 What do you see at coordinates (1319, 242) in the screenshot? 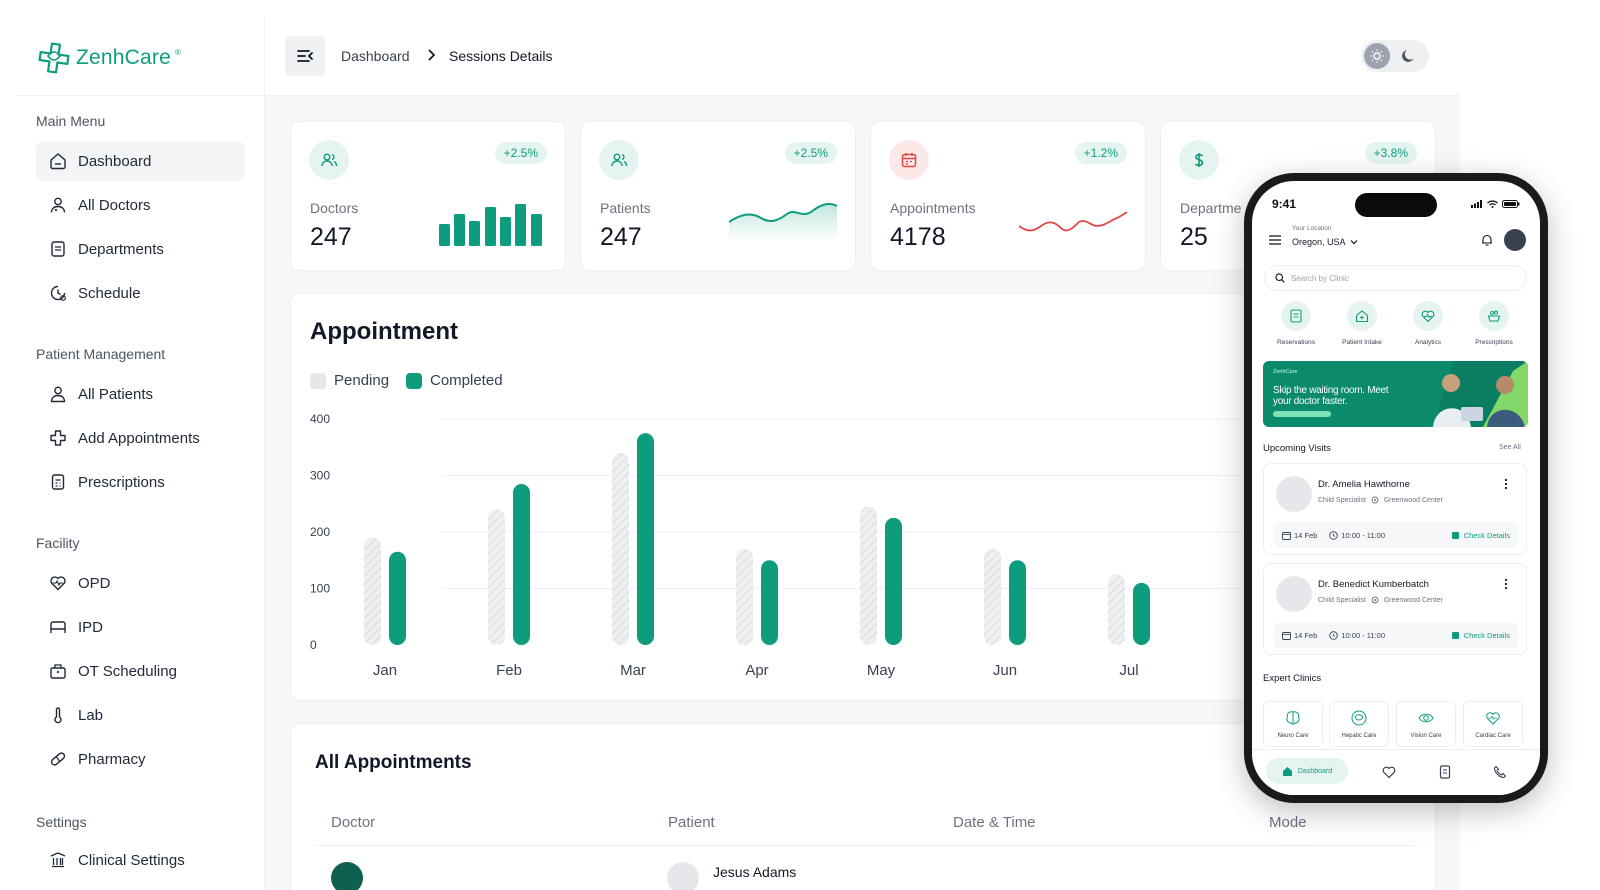
I see `location-value: Oregon, USA` at bounding box center [1319, 242].